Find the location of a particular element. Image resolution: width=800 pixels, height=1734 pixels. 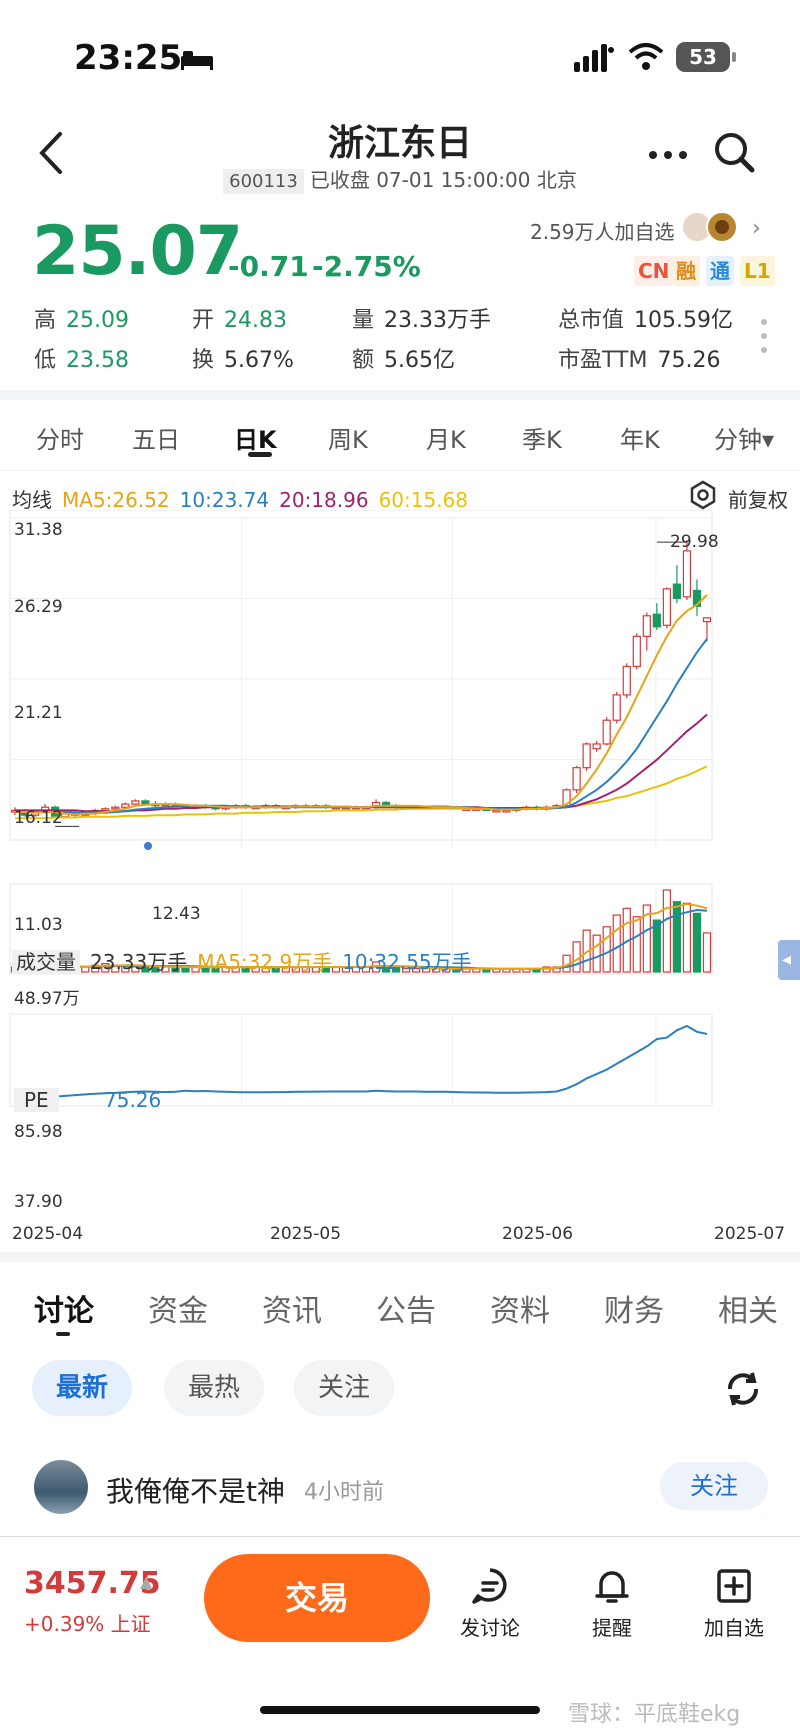

tab-quarterly-k: 季K is located at coordinates (542, 440).